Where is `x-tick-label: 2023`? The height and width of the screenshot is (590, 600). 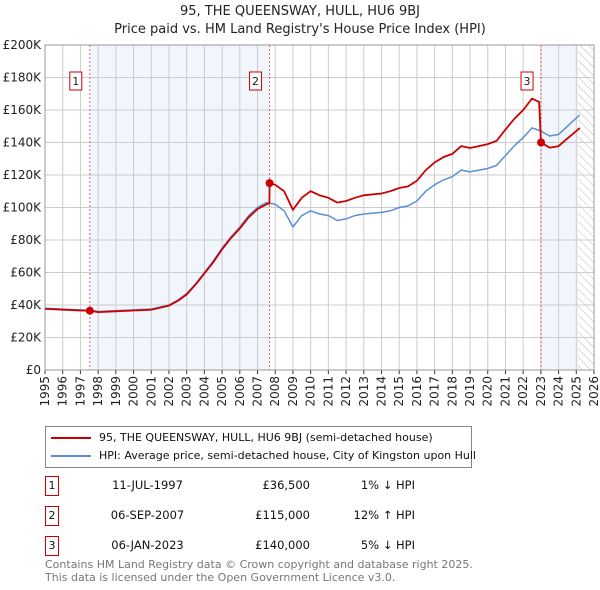
x-tick-label: 2023 is located at coordinates (541, 391).